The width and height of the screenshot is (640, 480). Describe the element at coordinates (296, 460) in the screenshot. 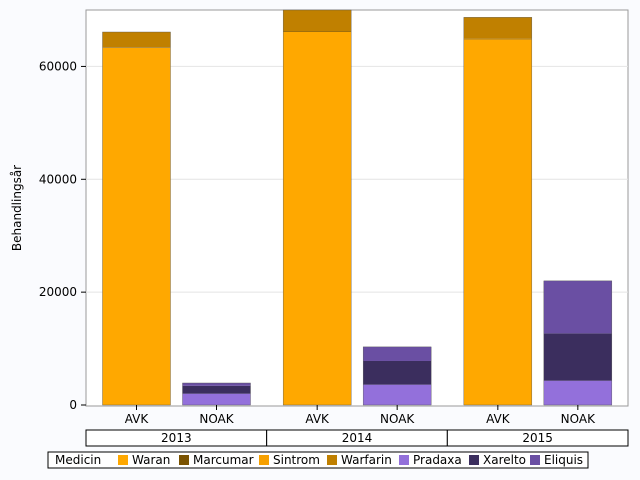

I see `legend-label: Sintrom` at that location.